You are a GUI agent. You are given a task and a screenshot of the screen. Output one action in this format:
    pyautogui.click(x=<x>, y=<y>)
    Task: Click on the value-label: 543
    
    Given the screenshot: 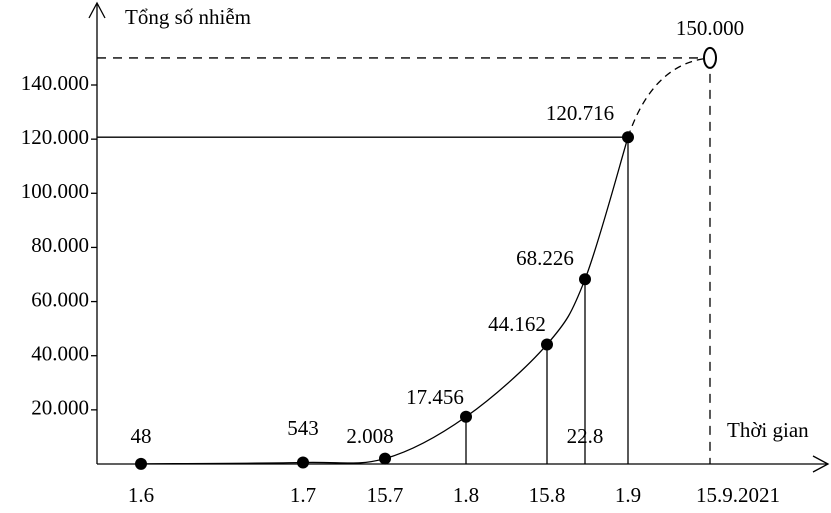 What is the action you would take?
    pyautogui.click(x=303, y=428)
    